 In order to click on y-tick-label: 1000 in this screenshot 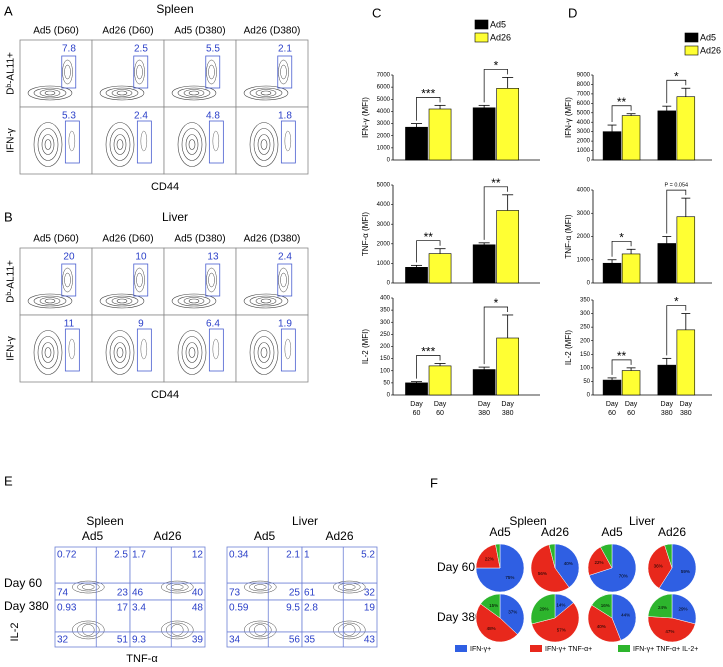, I will do `click(584, 151)`.